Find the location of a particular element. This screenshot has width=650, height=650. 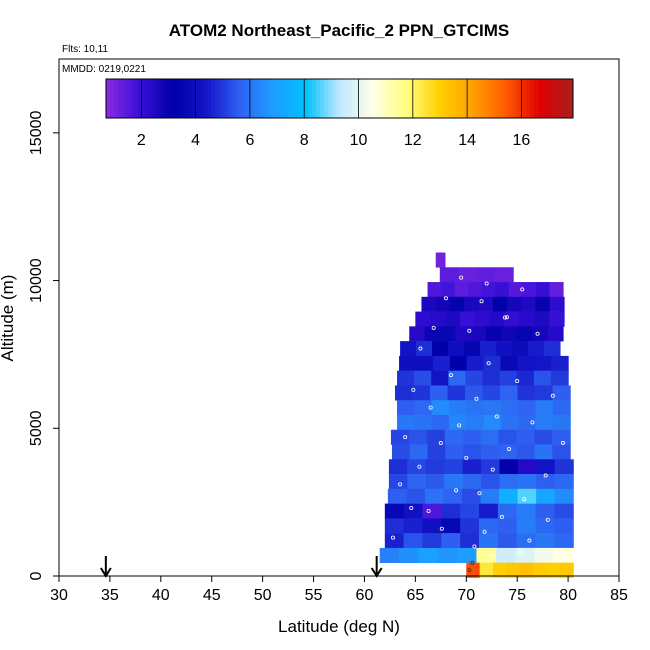

dates-label: MMDD: 0219,0221 is located at coordinates (104, 69).